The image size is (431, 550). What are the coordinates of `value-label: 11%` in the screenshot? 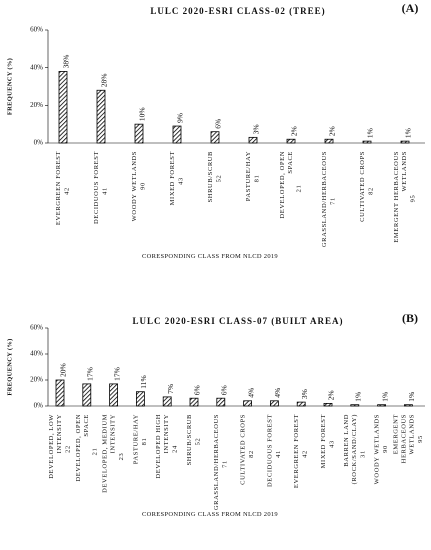 It's located at (143, 381).